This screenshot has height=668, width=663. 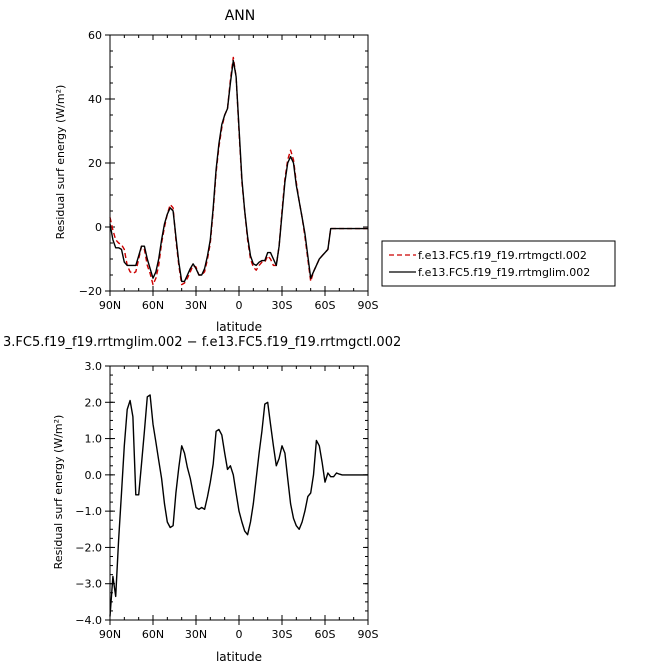 What do you see at coordinates (325, 634) in the screenshot?
I see `bottom-x-tick-label: 60S` at bounding box center [325, 634].